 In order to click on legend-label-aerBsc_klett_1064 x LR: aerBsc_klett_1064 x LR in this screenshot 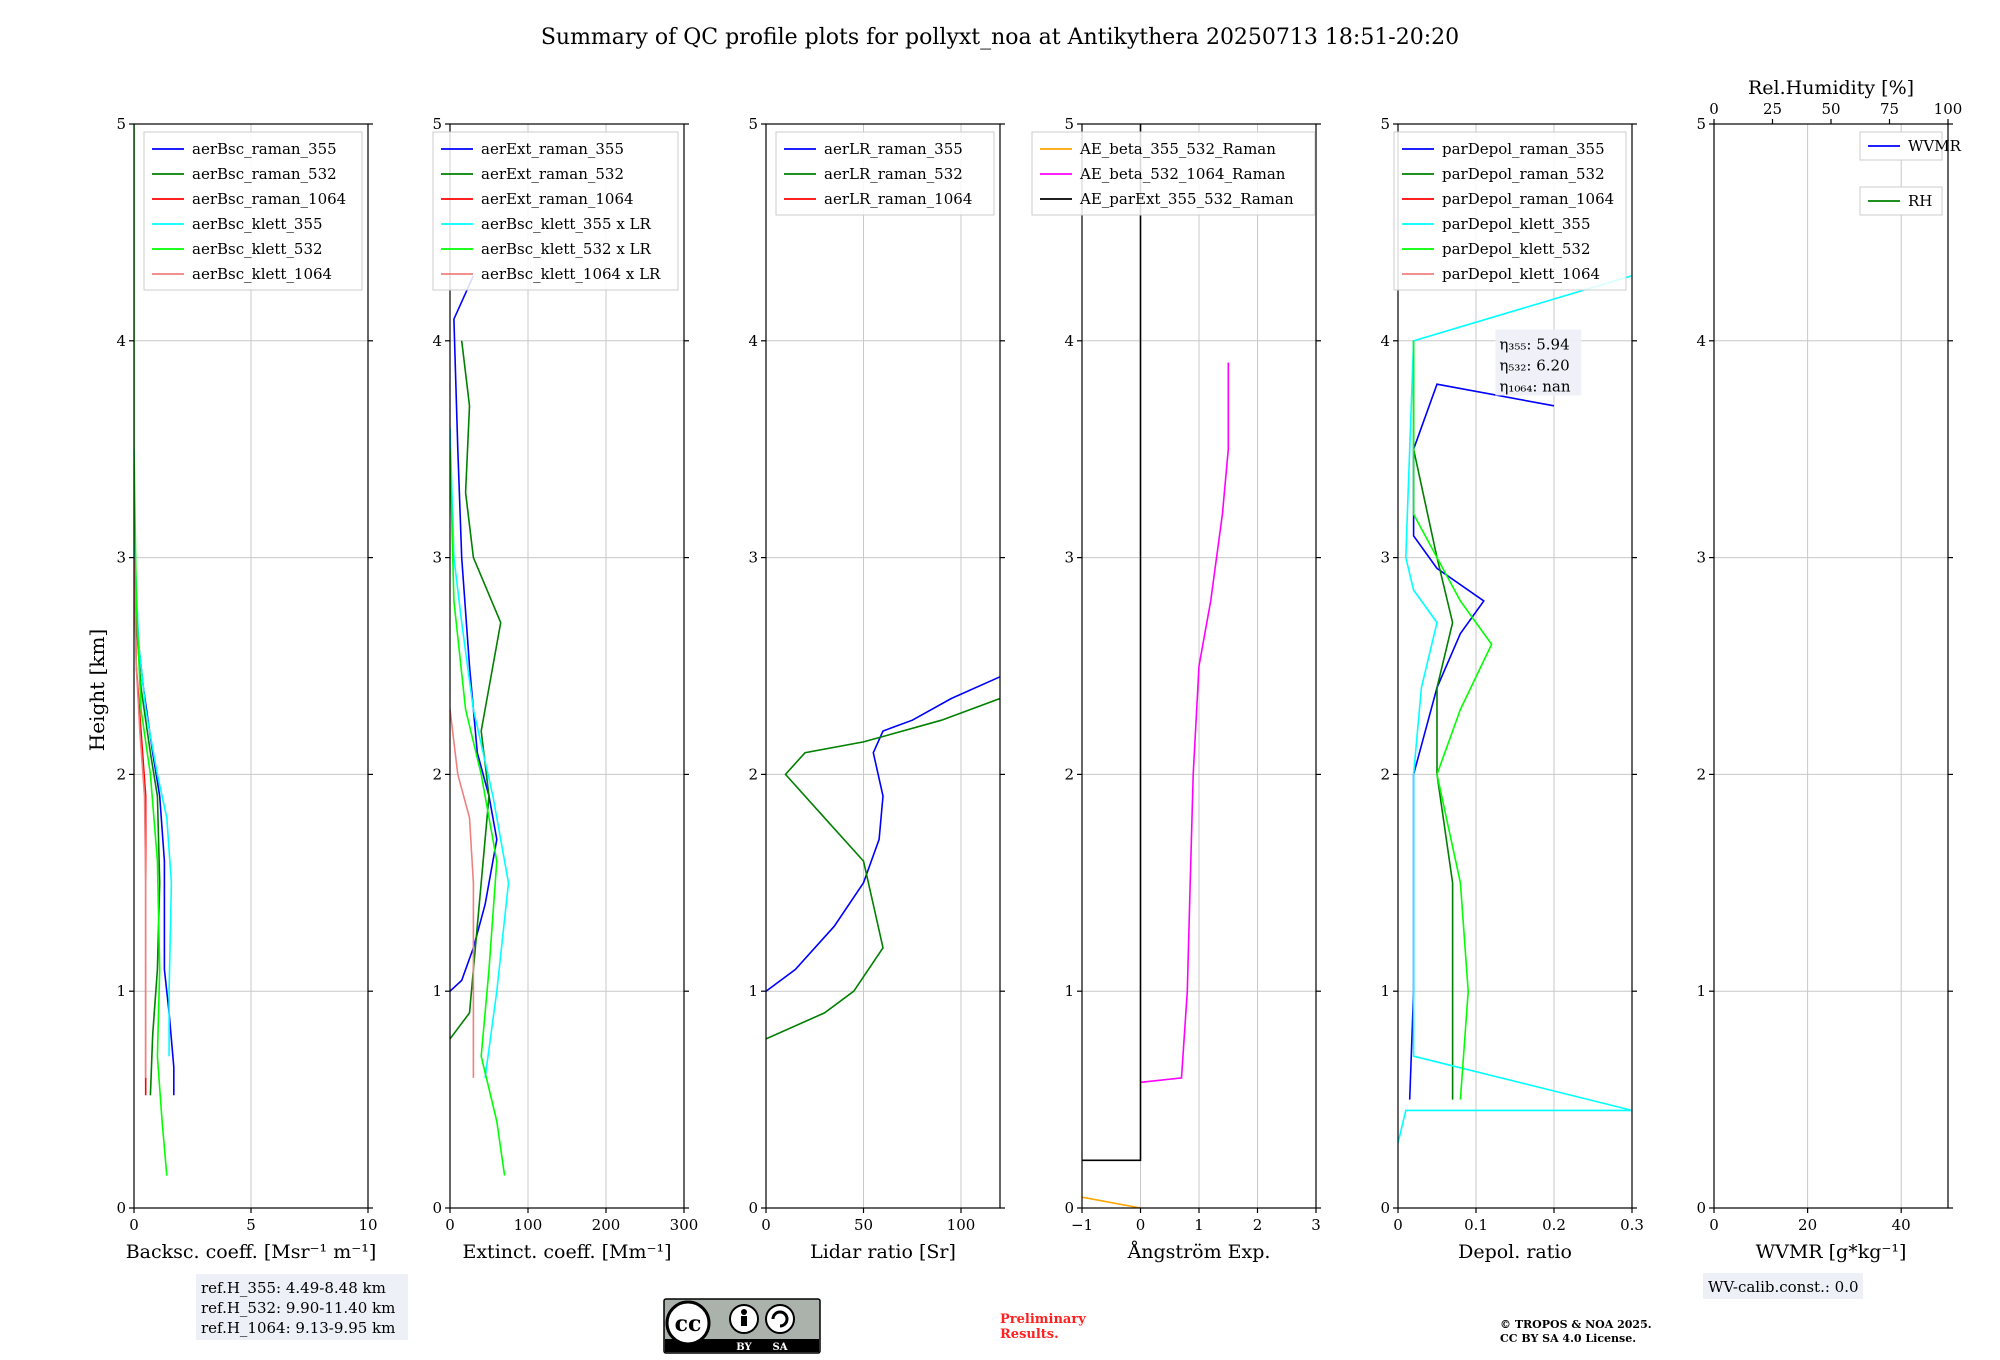, I will do `click(571, 274)`.